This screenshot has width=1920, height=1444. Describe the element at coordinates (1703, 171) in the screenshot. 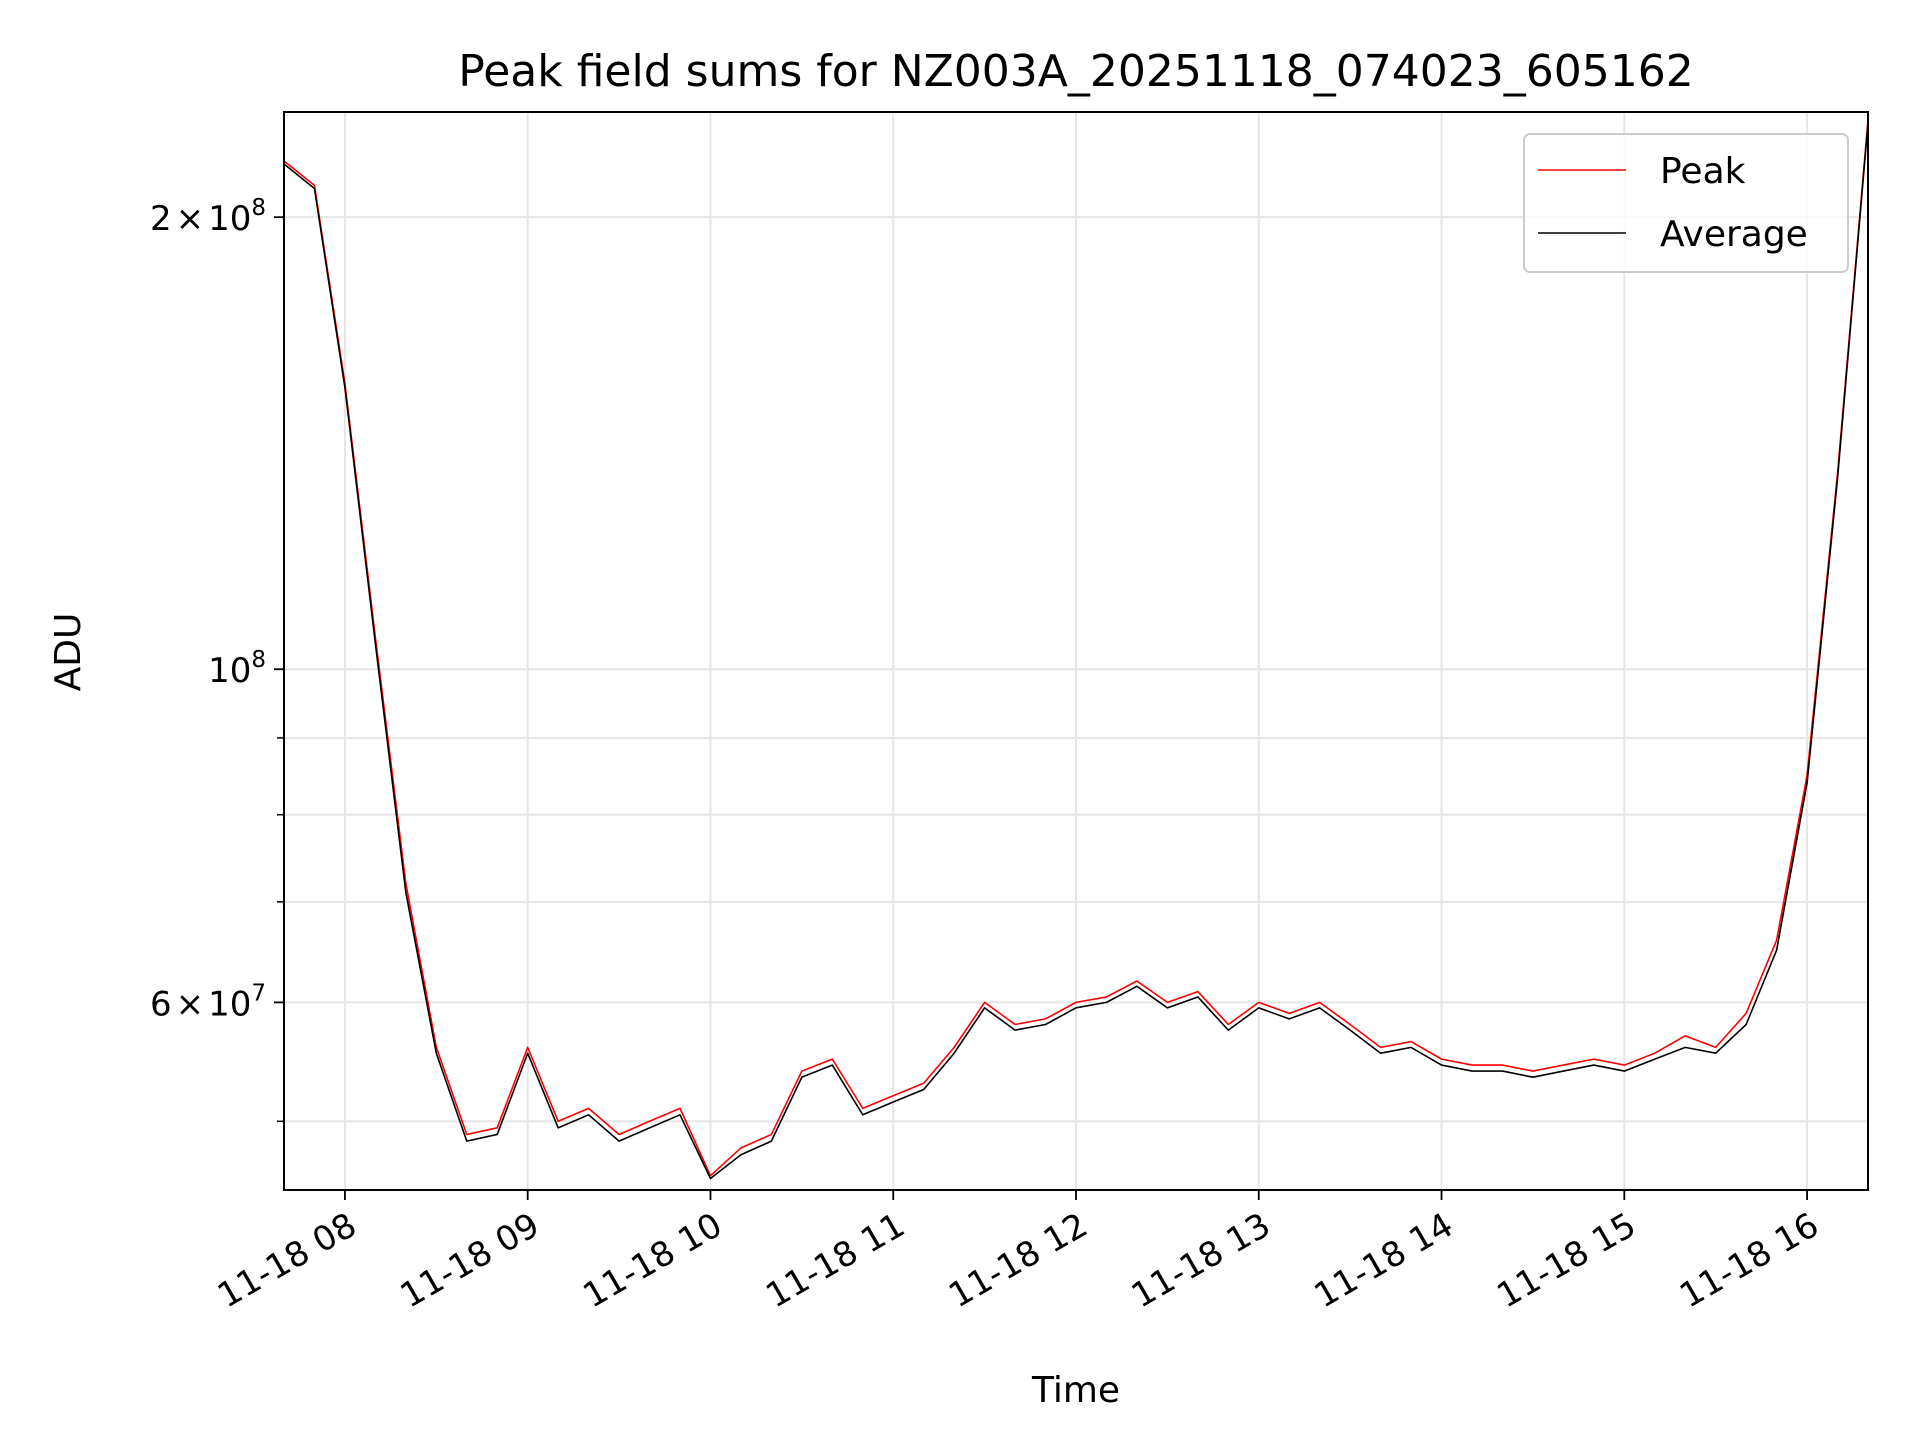

I see `legend-label-peak: Peak` at that location.